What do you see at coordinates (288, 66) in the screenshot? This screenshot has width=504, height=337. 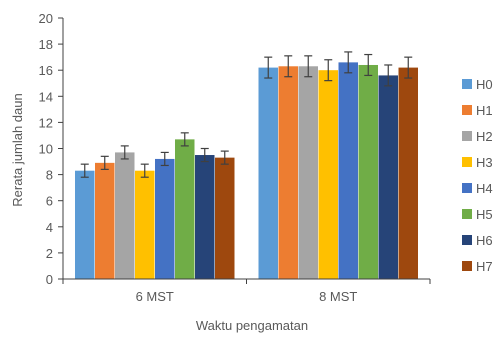 I see `error-bar-H1-8-MST` at bounding box center [288, 66].